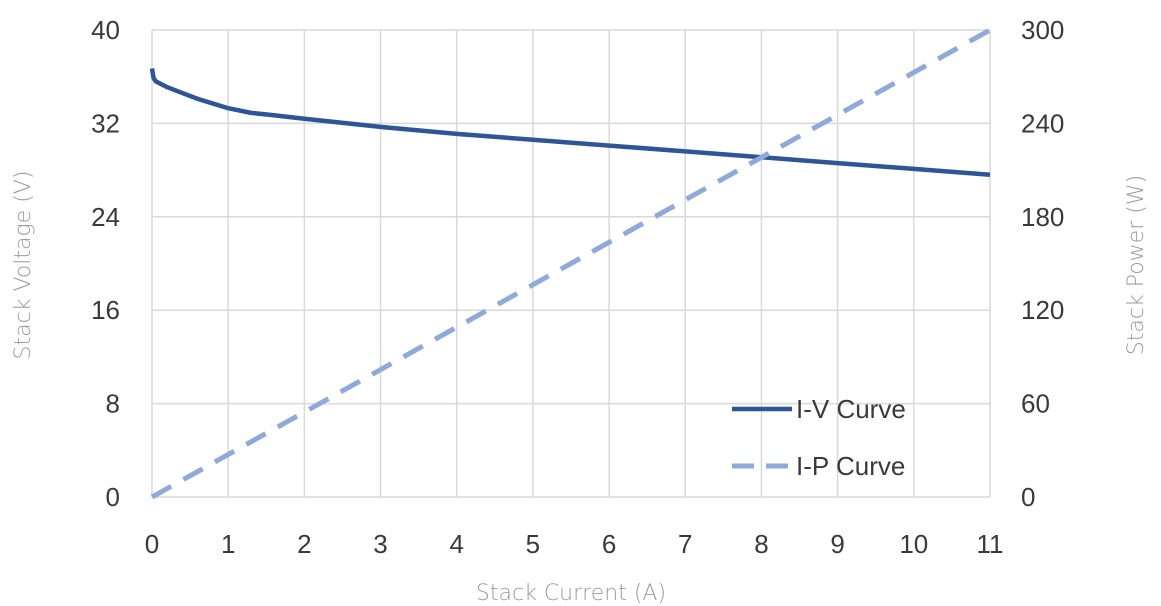 This screenshot has width=1161, height=606. Describe the element at coordinates (851, 409) in the screenshot. I see `legend-label-iv: I-V Curve` at that location.